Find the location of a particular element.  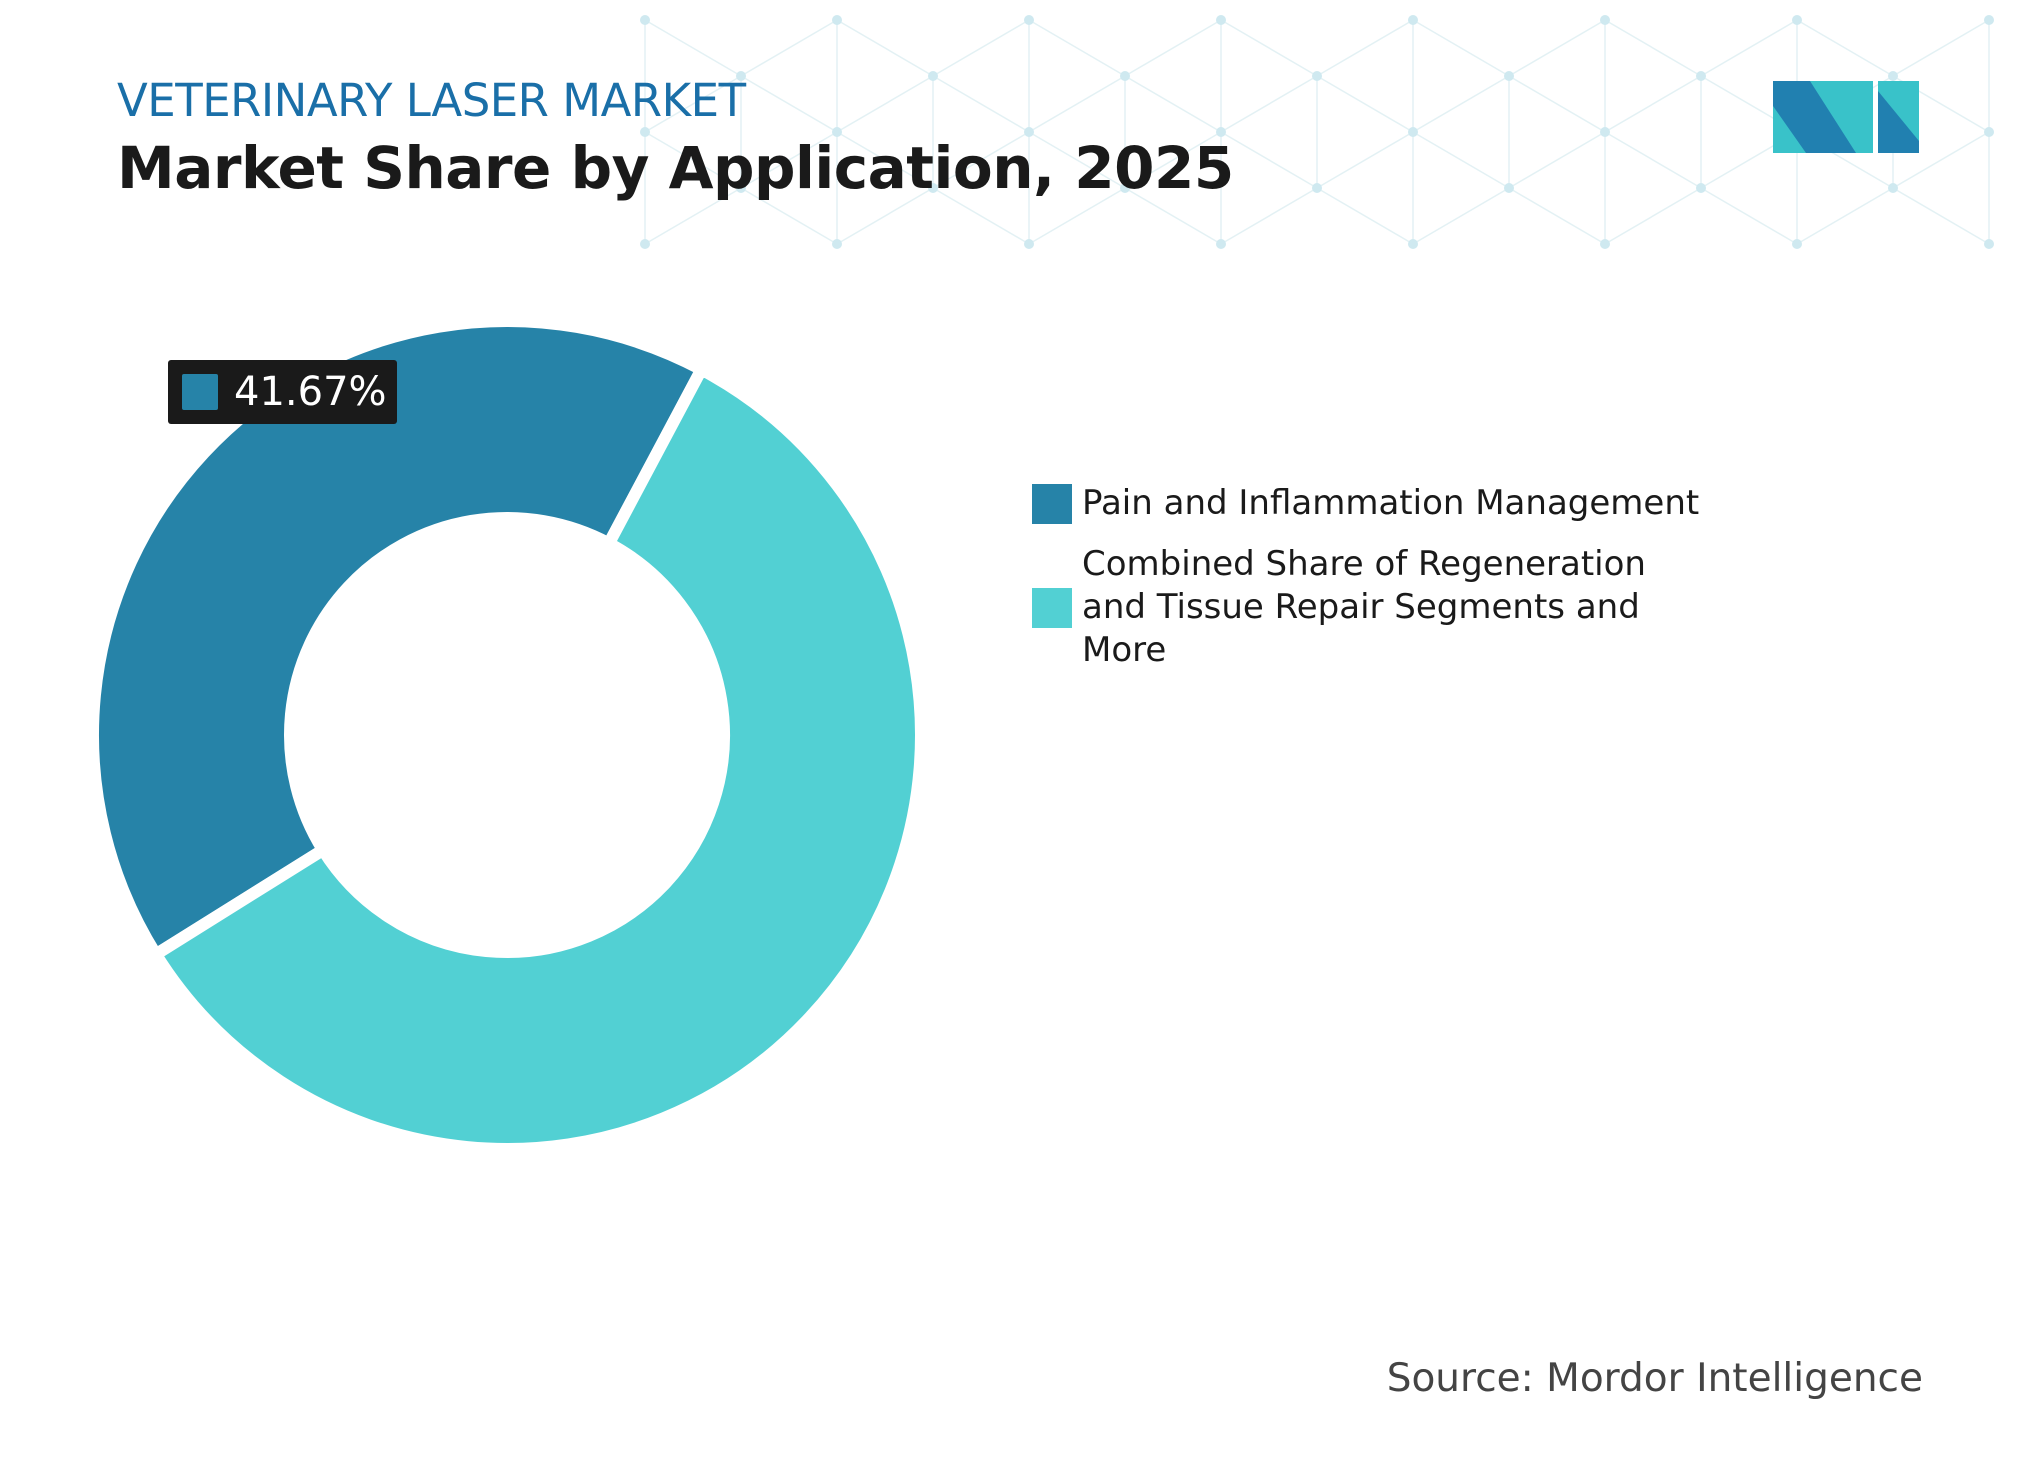

legend-label: Pain and Inflammation Management is located at coordinates (1391, 503).